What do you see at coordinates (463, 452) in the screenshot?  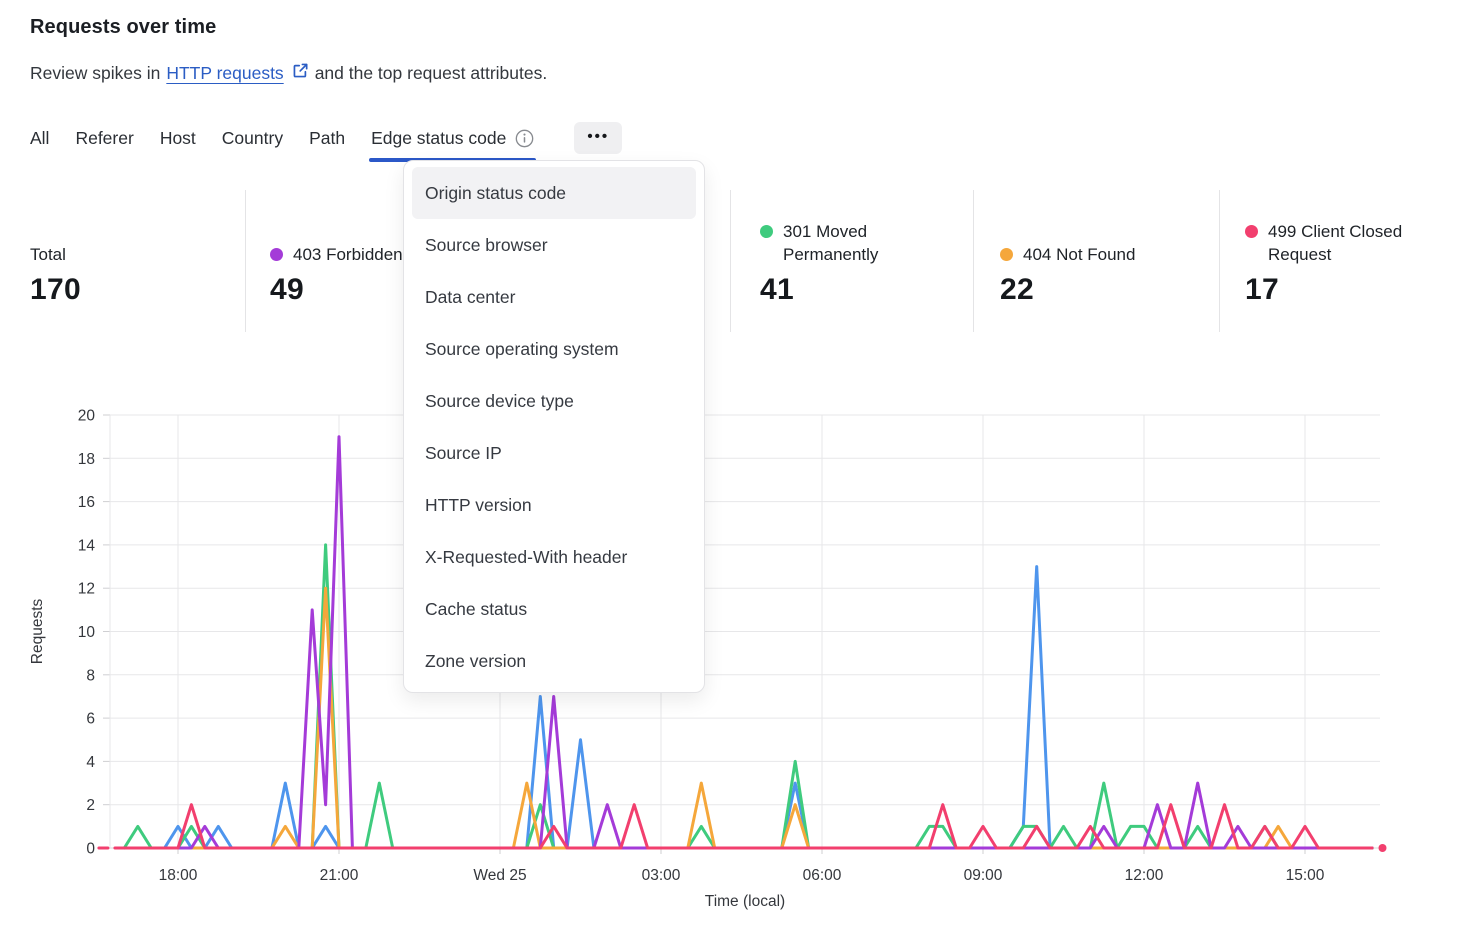 I see `menu-item-source-ip: Source IP` at bounding box center [463, 452].